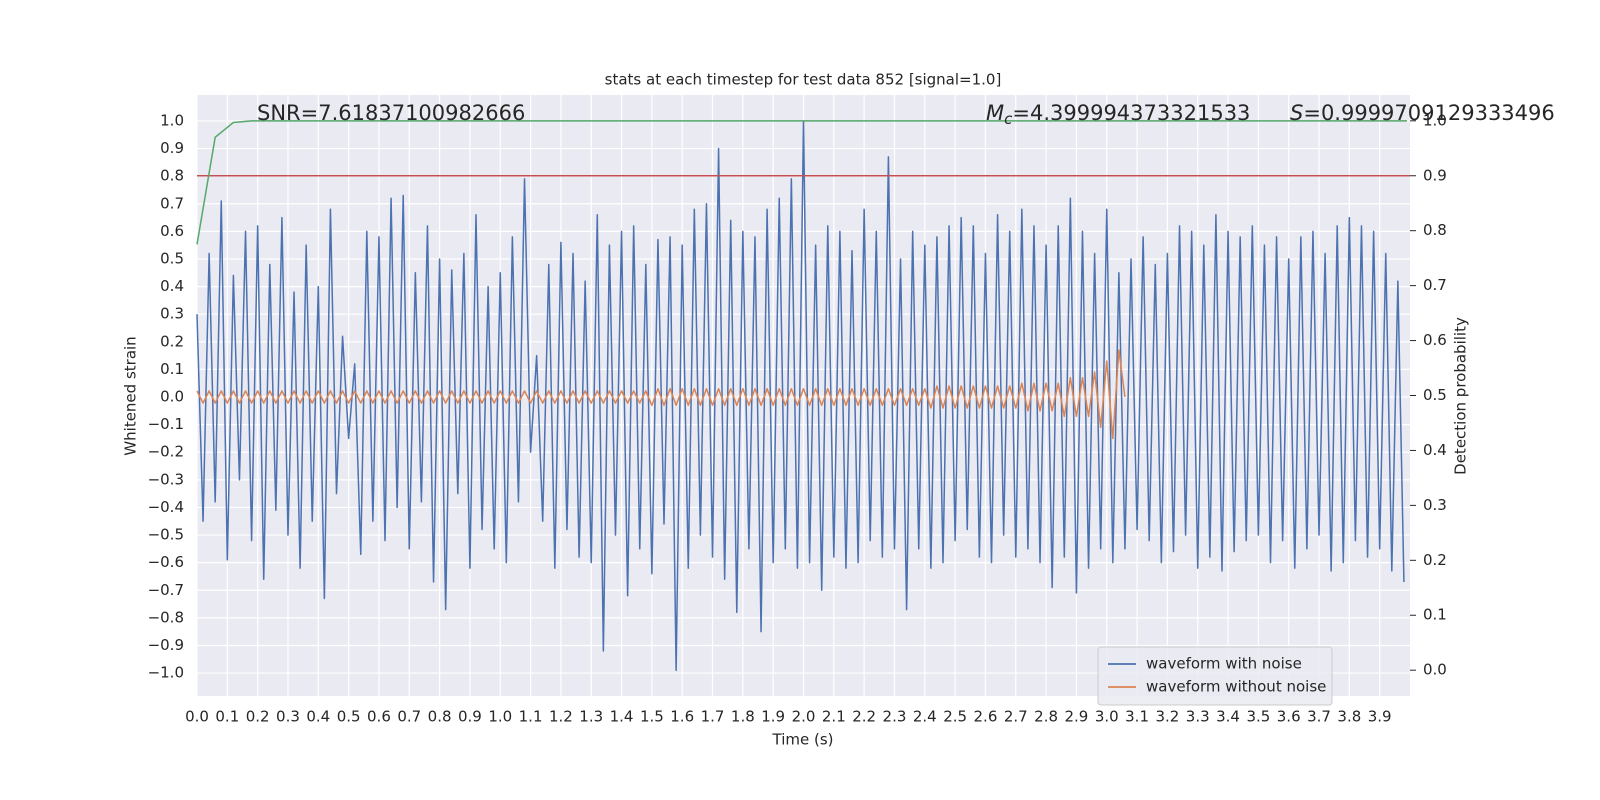  What do you see at coordinates (1435, 670) in the screenshot?
I see `y2-tick-label: 0.0` at bounding box center [1435, 670].